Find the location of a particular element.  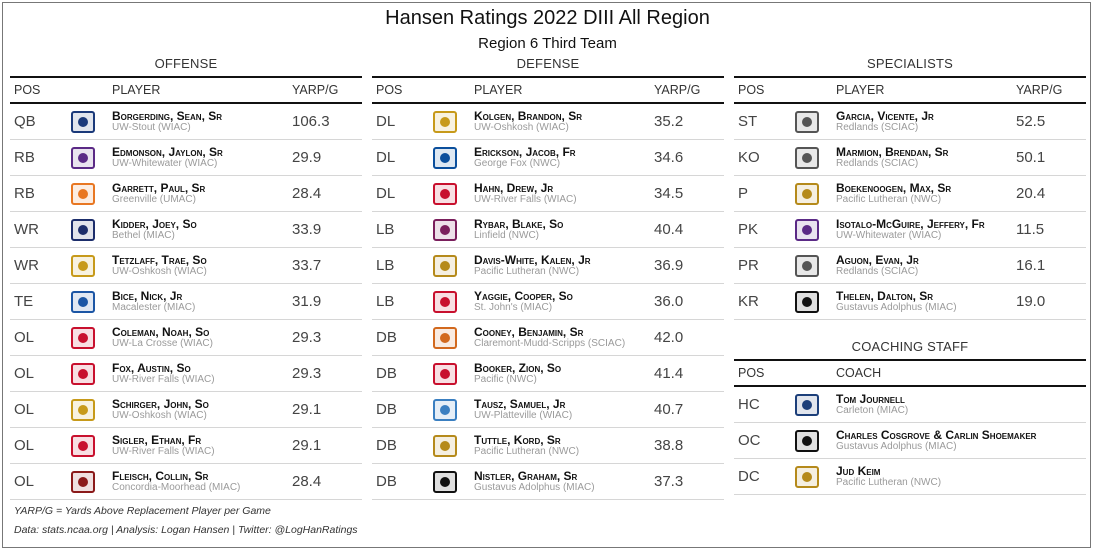

table-row: HC Tom Journell Carleton (MIAC) is located at coordinates (910, 405).